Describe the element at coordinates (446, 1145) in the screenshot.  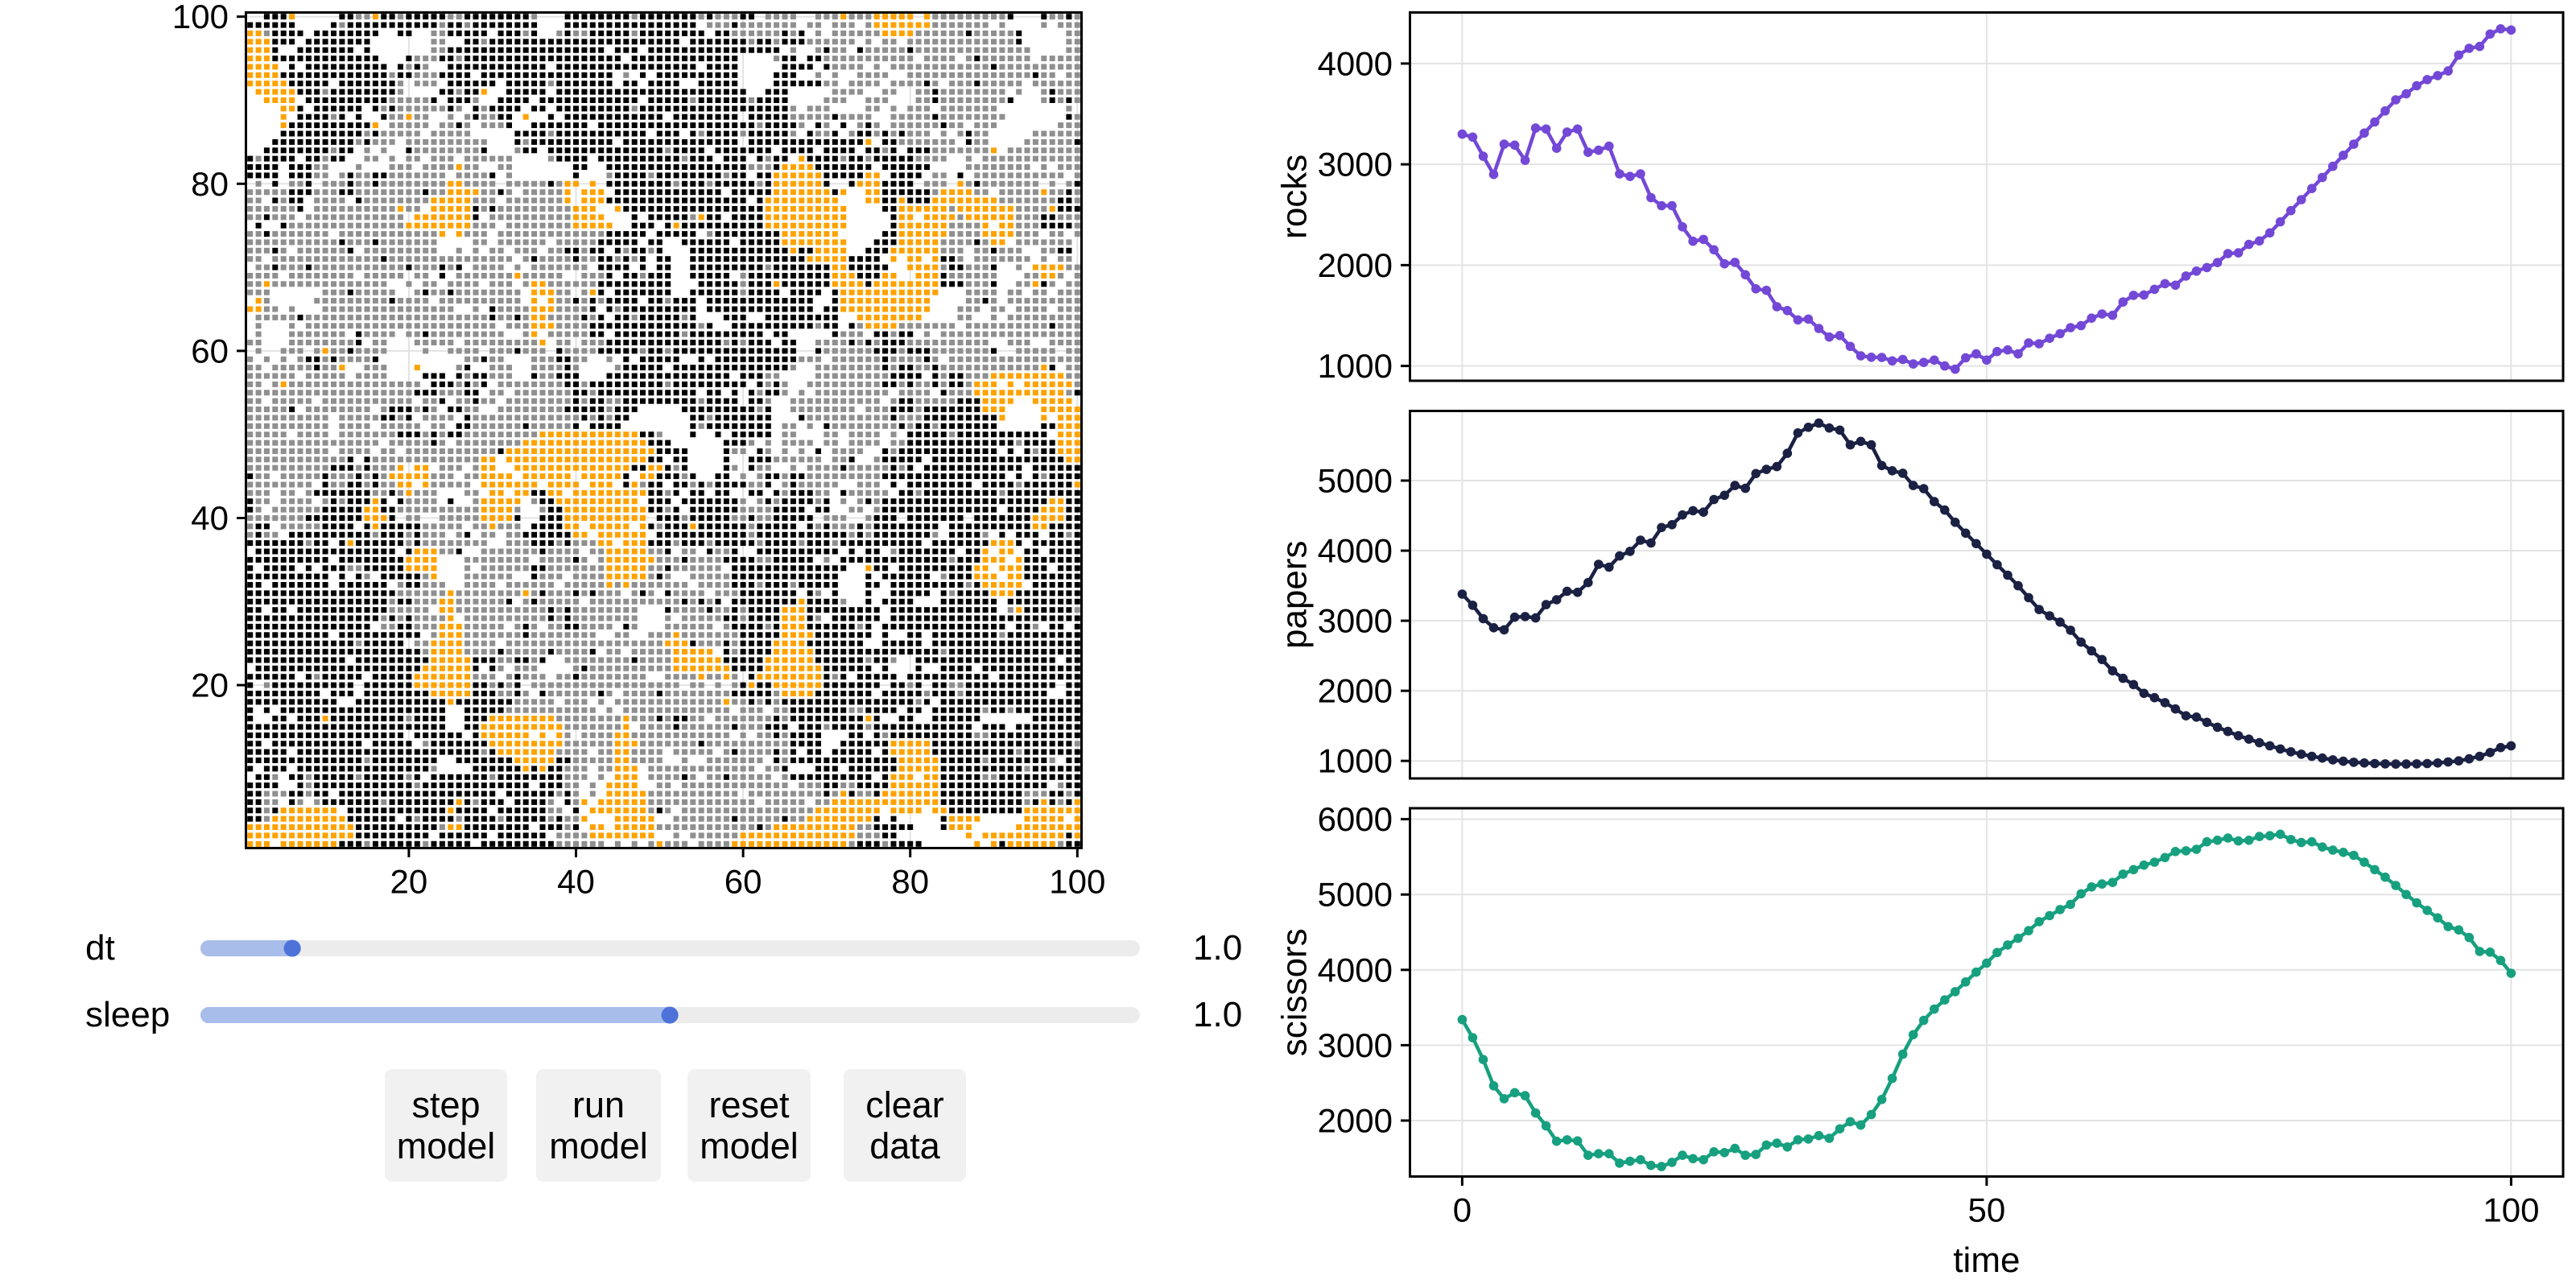
I see `step-model-button-label-line2: model` at that location.